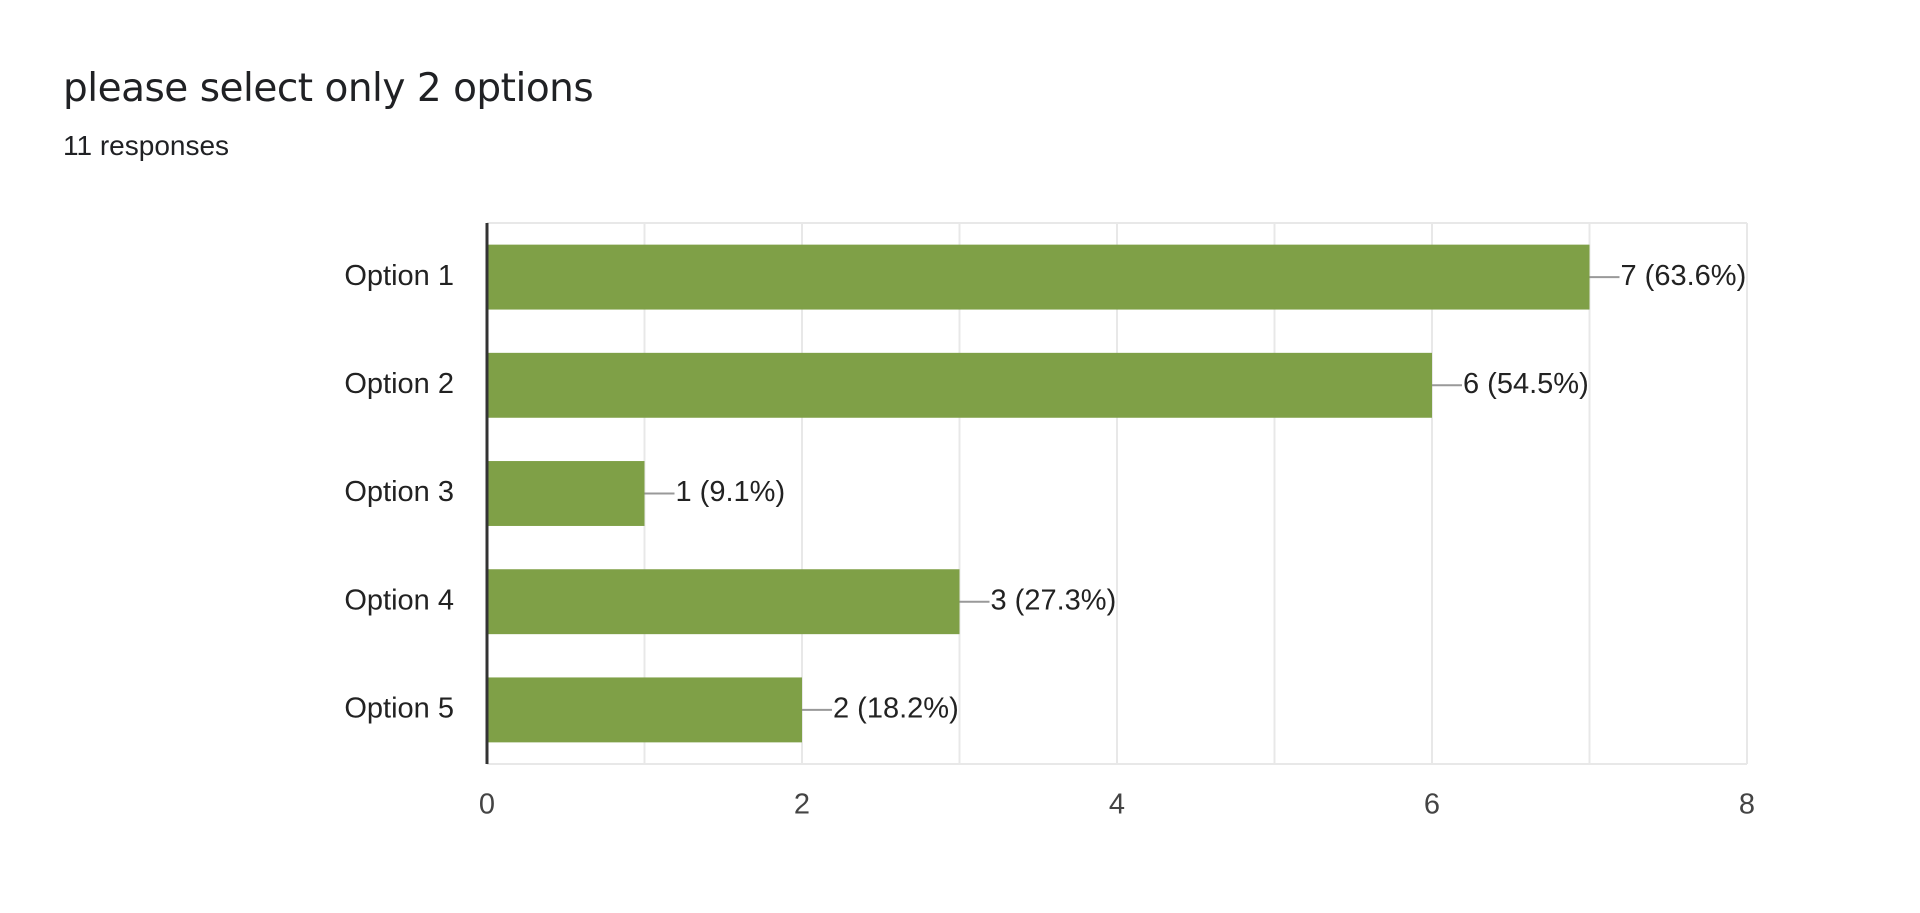 This screenshot has width=1920, height=913. Describe the element at coordinates (399, 600) in the screenshot. I see `category-label-4: Option 4` at that location.